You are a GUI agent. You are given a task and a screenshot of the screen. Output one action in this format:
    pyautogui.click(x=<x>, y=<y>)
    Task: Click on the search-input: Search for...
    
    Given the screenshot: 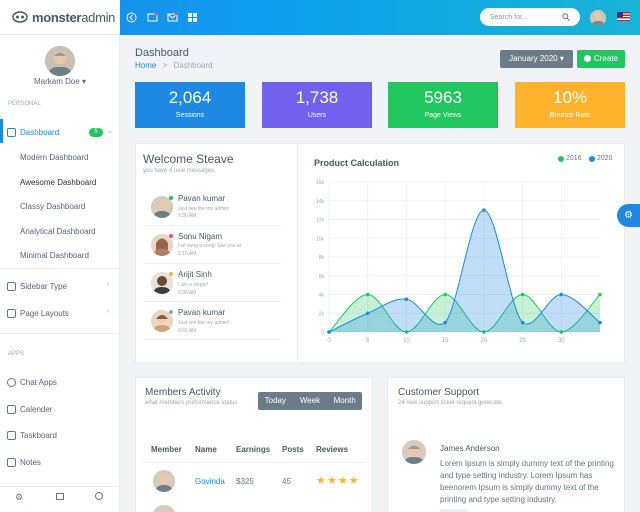 What is the action you would take?
    pyautogui.click(x=530, y=17)
    